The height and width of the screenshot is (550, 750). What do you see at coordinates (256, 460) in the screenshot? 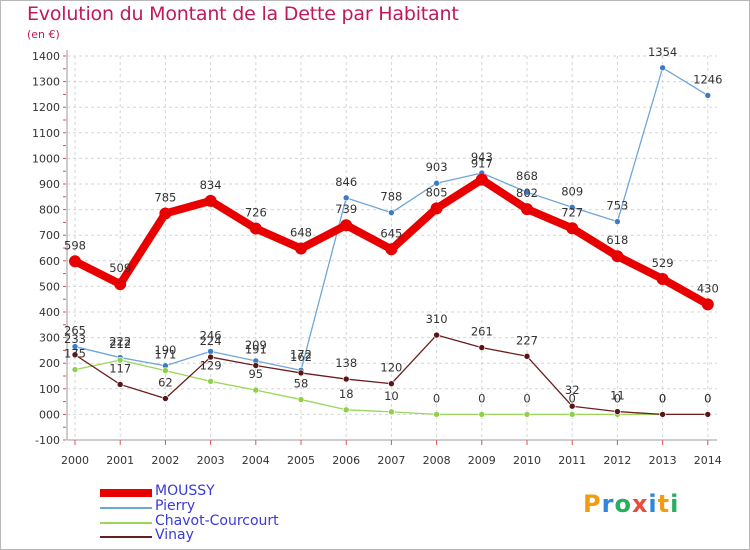
I see `x-tick-label: 2004` at bounding box center [256, 460].